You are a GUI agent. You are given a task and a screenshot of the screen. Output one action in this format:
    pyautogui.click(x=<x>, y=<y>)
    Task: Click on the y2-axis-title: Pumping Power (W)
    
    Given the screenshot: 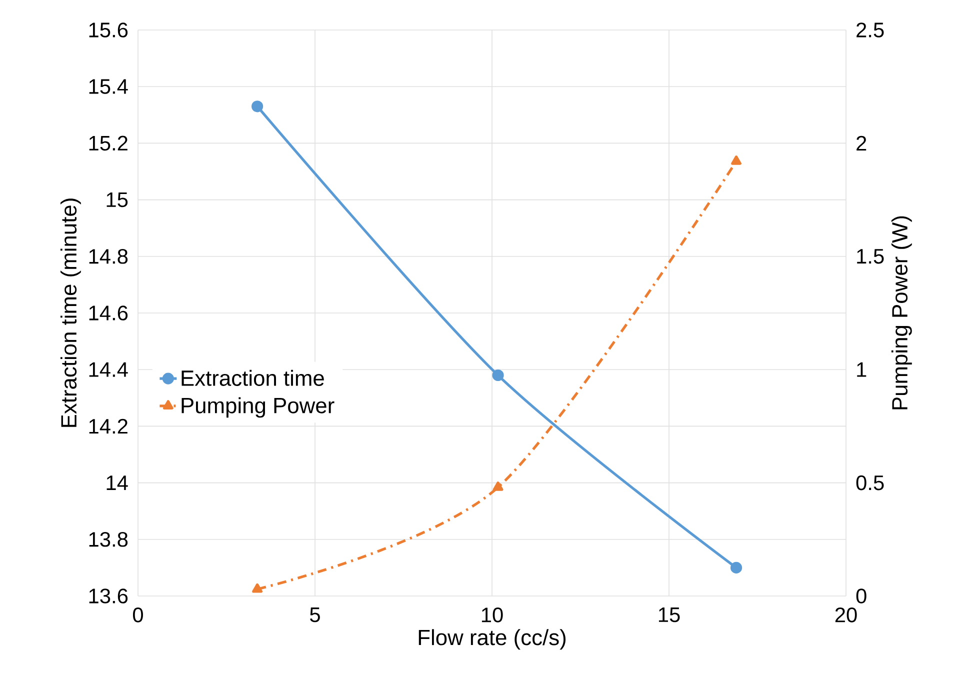 What is the action you would take?
    pyautogui.click(x=901, y=313)
    